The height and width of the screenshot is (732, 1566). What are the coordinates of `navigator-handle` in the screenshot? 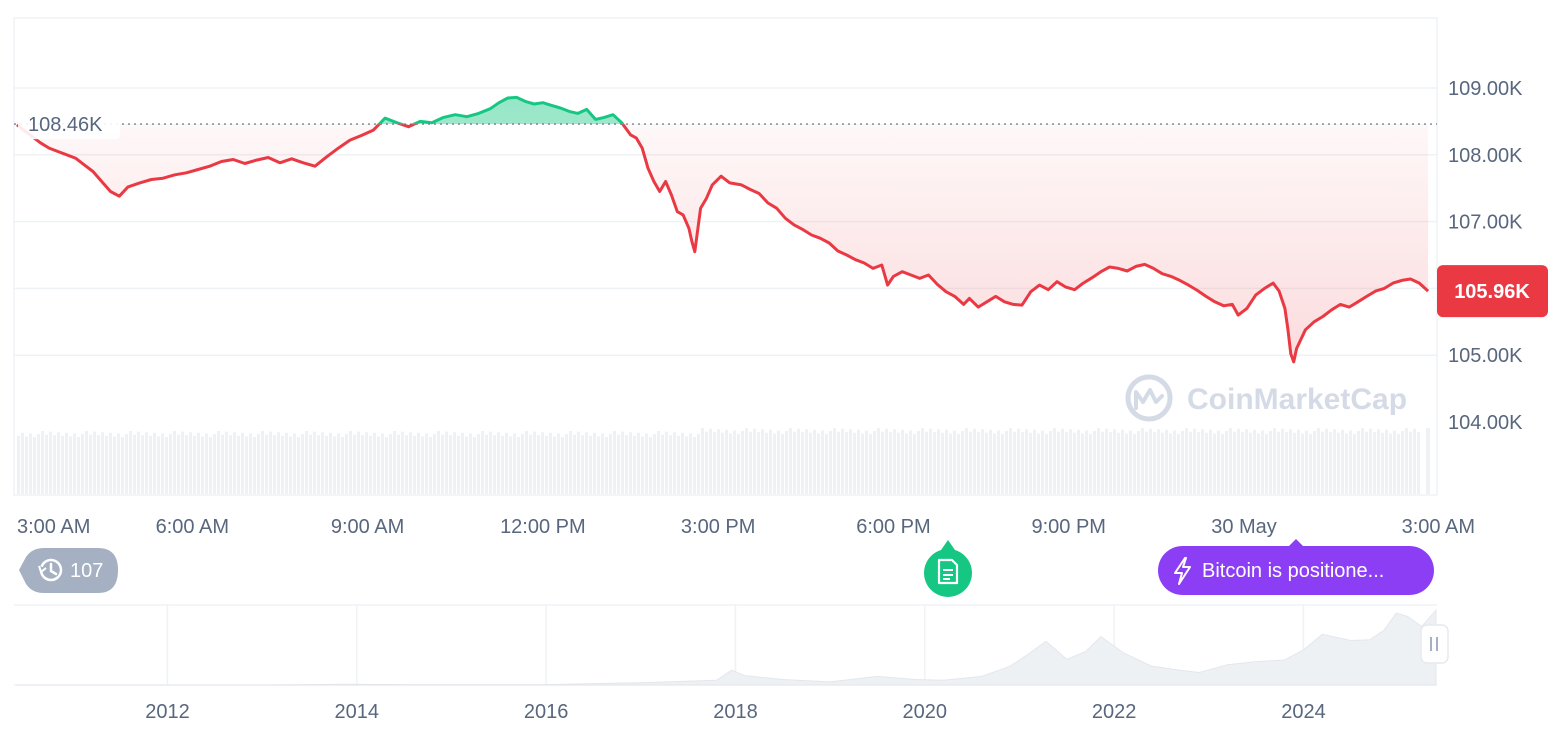 It's located at (1434, 644).